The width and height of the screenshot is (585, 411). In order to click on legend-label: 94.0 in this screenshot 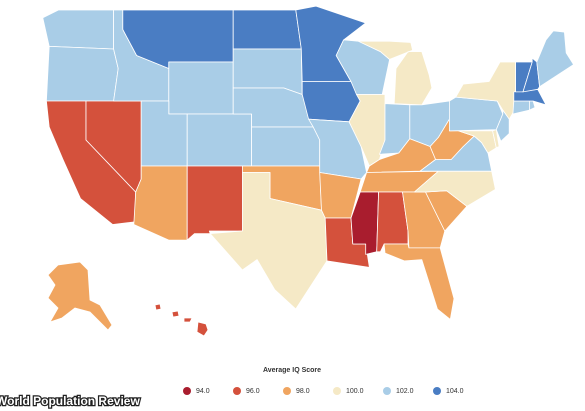, I will do `click(203, 391)`.